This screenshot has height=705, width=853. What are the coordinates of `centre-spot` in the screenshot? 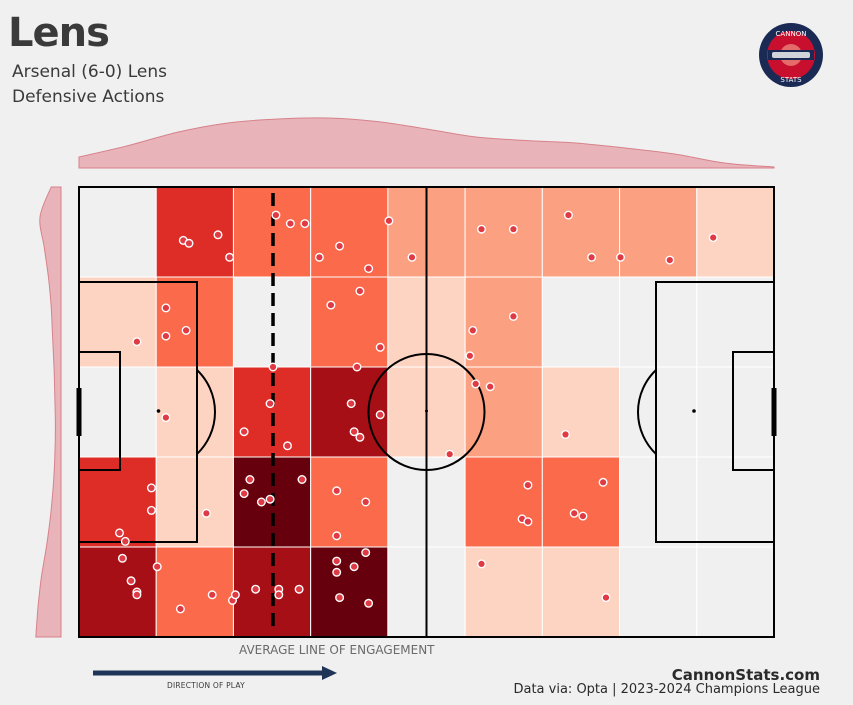 It's located at (426, 411).